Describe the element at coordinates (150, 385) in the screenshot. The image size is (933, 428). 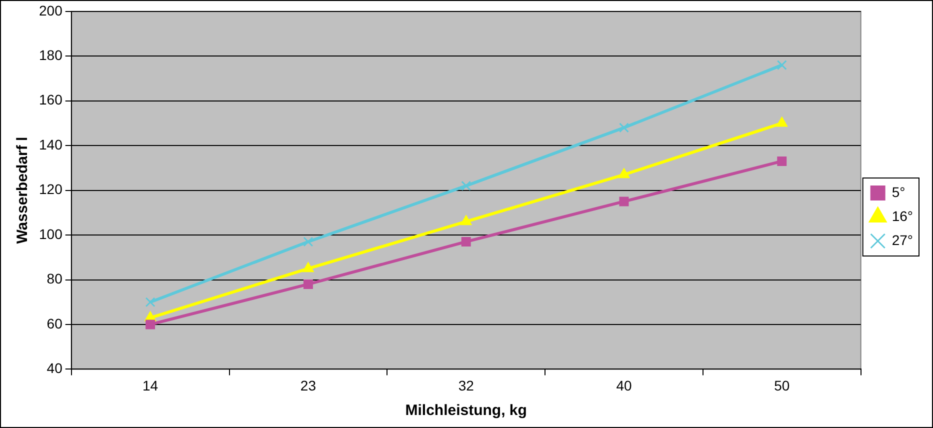
I see `x-tick-label: 14` at that location.